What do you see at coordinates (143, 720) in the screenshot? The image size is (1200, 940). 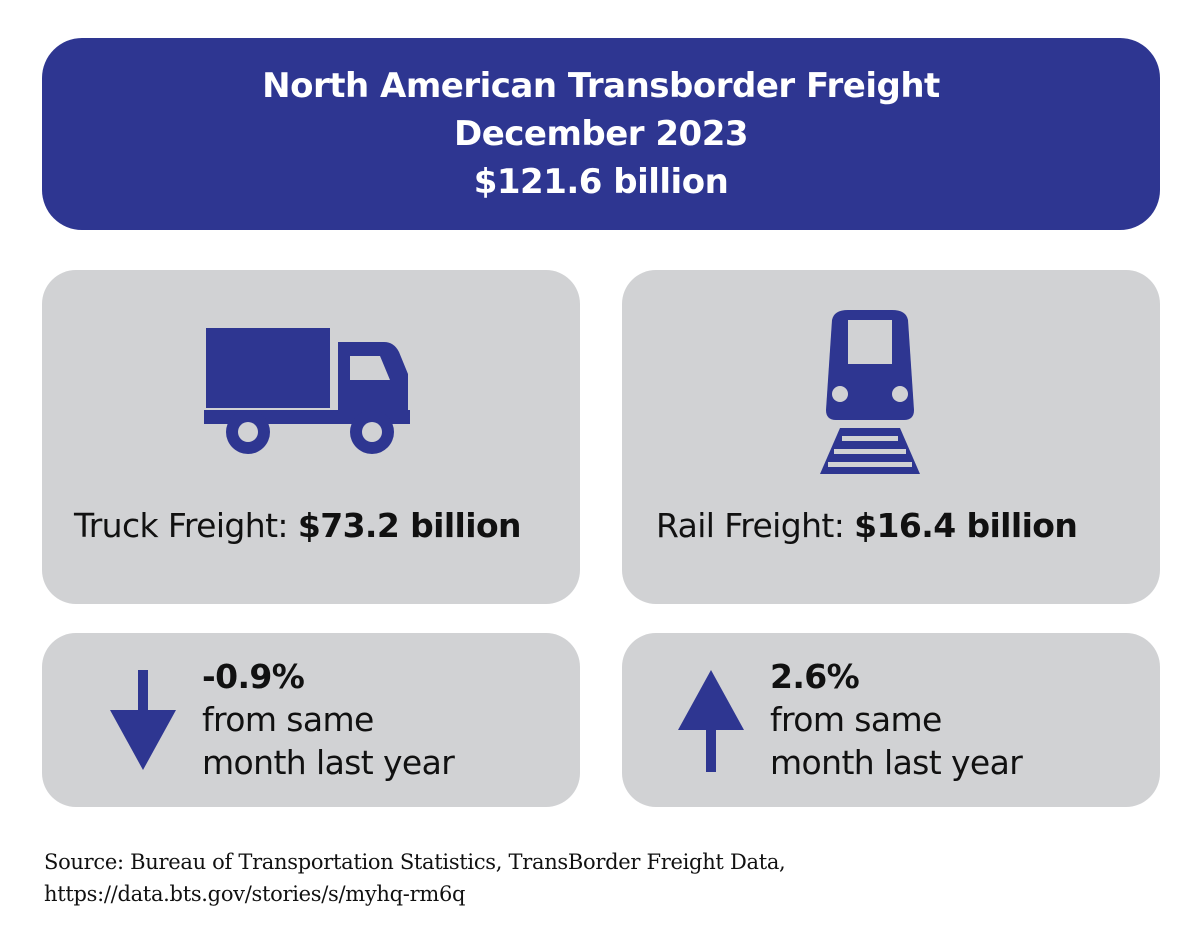 I see `arrow-down-icon` at bounding box center [143, 720].